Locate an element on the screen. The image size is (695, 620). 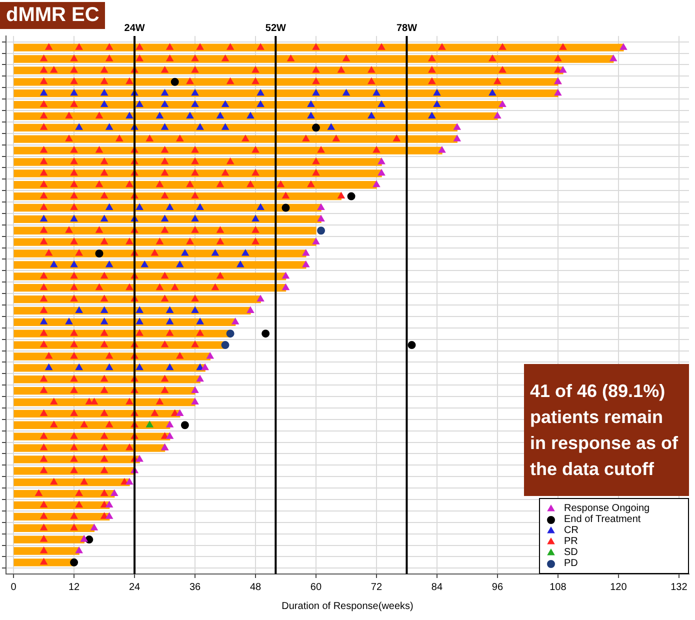
legend-label: SD is located at coordinates (571, 552).